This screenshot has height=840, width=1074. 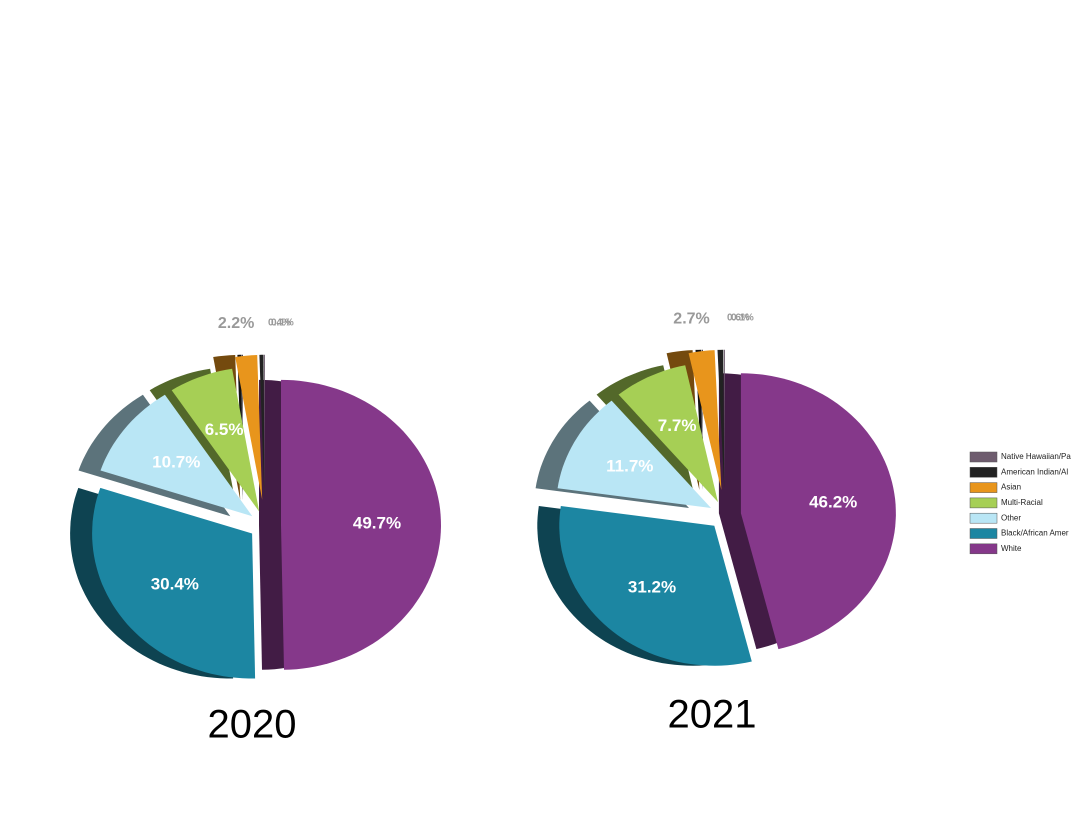 What do you see at coordinates (1035, 533) in the screenshot?
I see `legend-label: Black/African Amer` at bounding box center [1035, 533].